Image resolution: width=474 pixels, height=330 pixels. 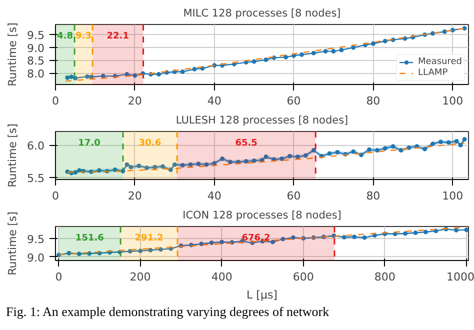 I want to click on legend-label: Measured, so click(x=440, y=62).